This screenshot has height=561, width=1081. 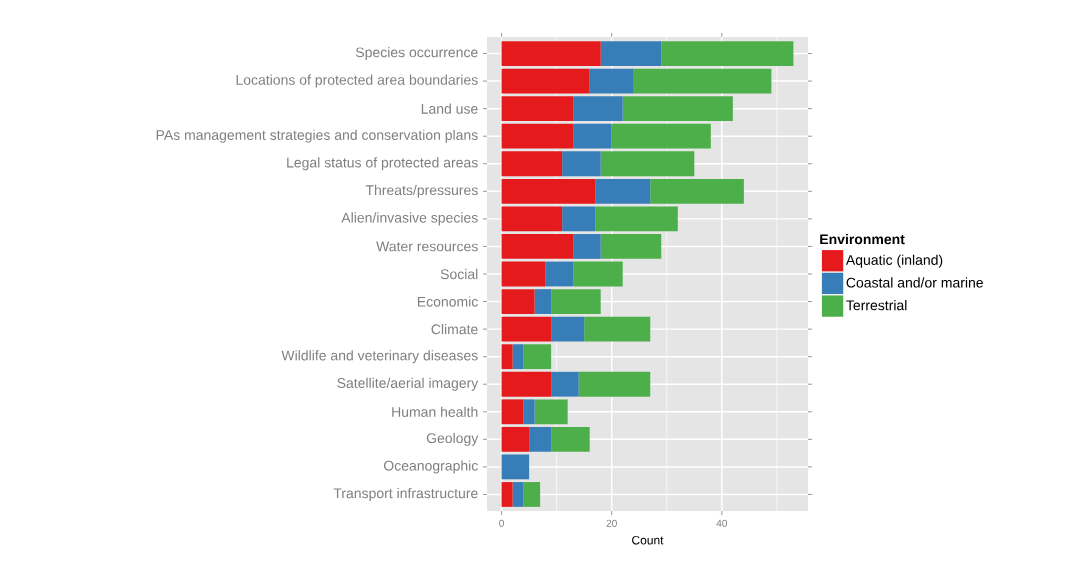 What do you see at coordinates (416, 54) in the screenshot?
I see `y-tick-label: Species occurrence` at bounding box center [416, 54].